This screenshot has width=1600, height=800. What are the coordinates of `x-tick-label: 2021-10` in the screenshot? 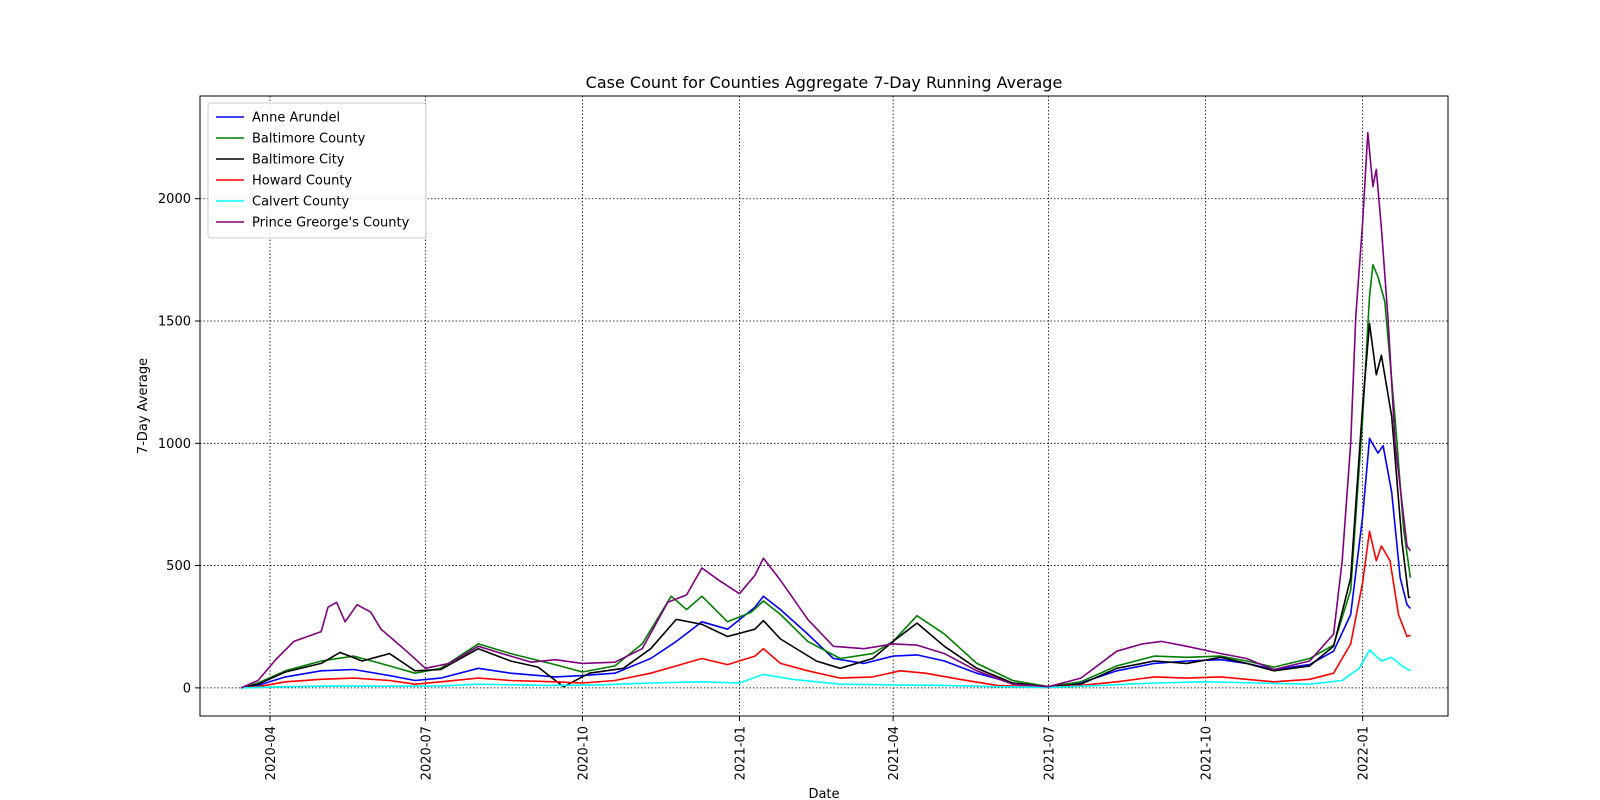 It's located at (1207, 753).